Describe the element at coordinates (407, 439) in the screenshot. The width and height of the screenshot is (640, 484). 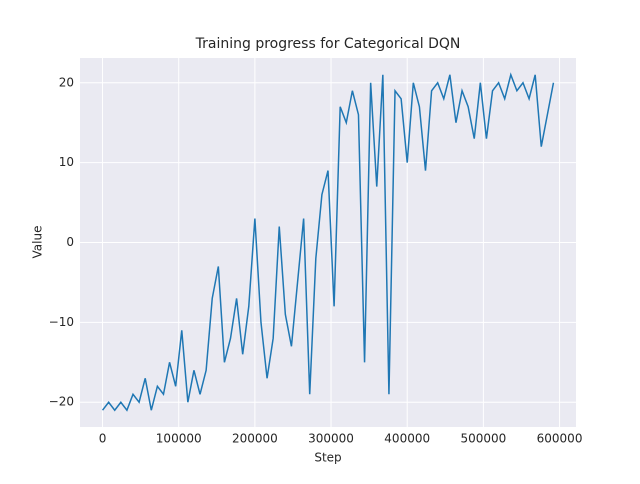
I see `x-tick-label: 400000` at that location.